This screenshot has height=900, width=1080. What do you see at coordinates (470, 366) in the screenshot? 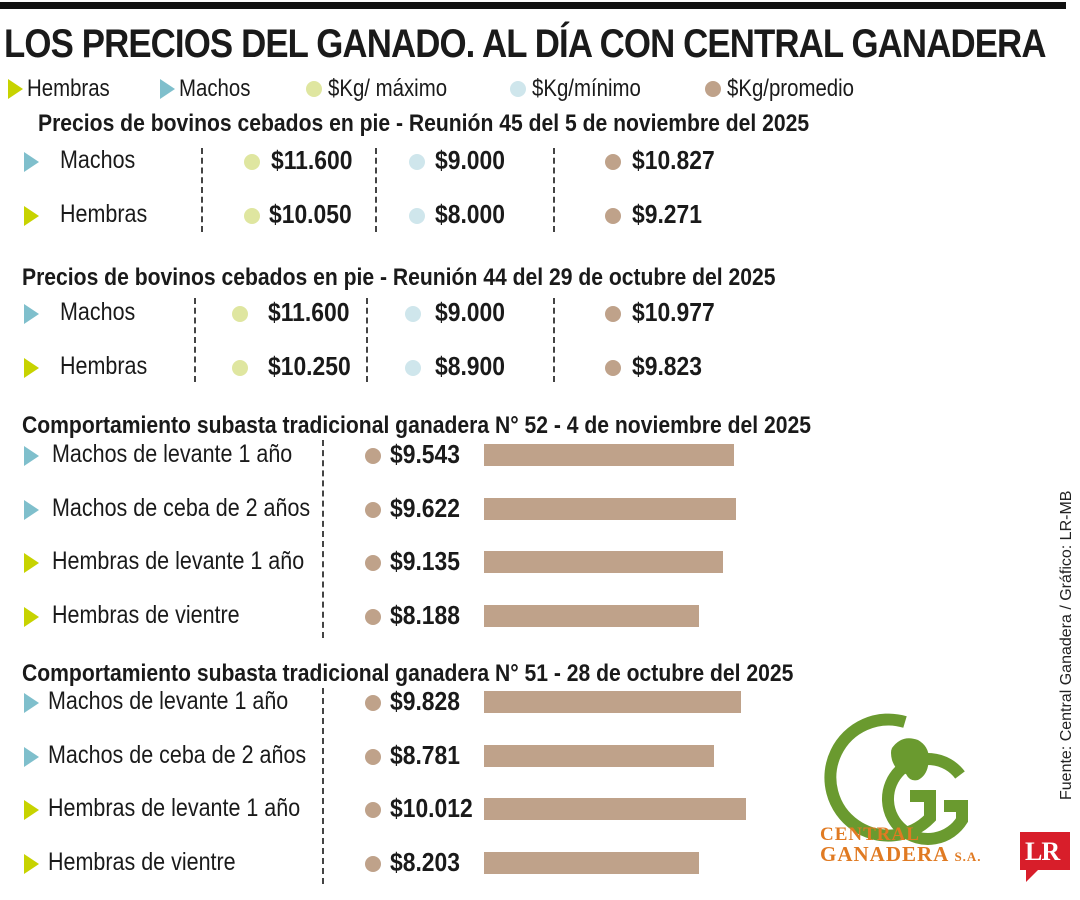
I see `min-value: $8.900` at bounding box center [470, 366].